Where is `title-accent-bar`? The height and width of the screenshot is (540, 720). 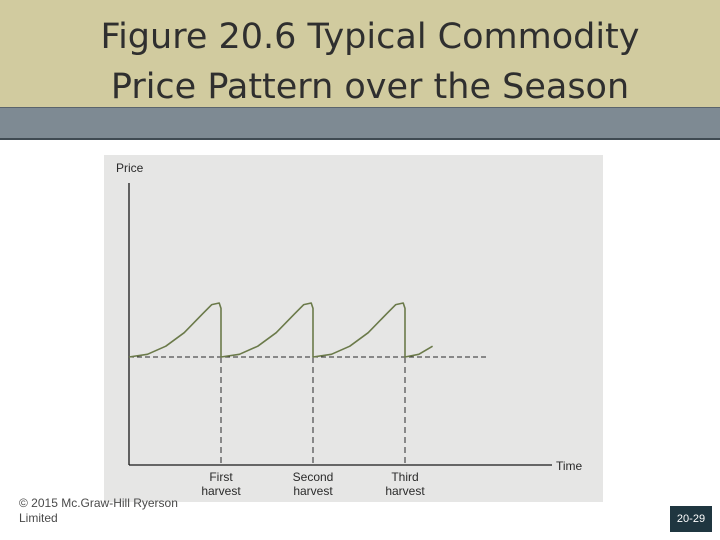
title-accent-bar is located at coordinates (360, 123).